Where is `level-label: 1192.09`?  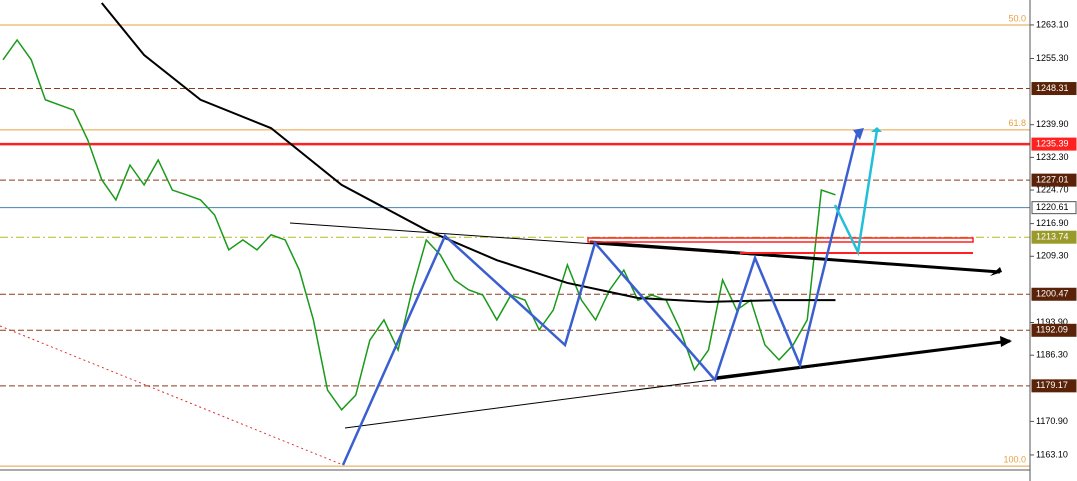 level-label: 1192.09 is located at coordinates (1052, 330).